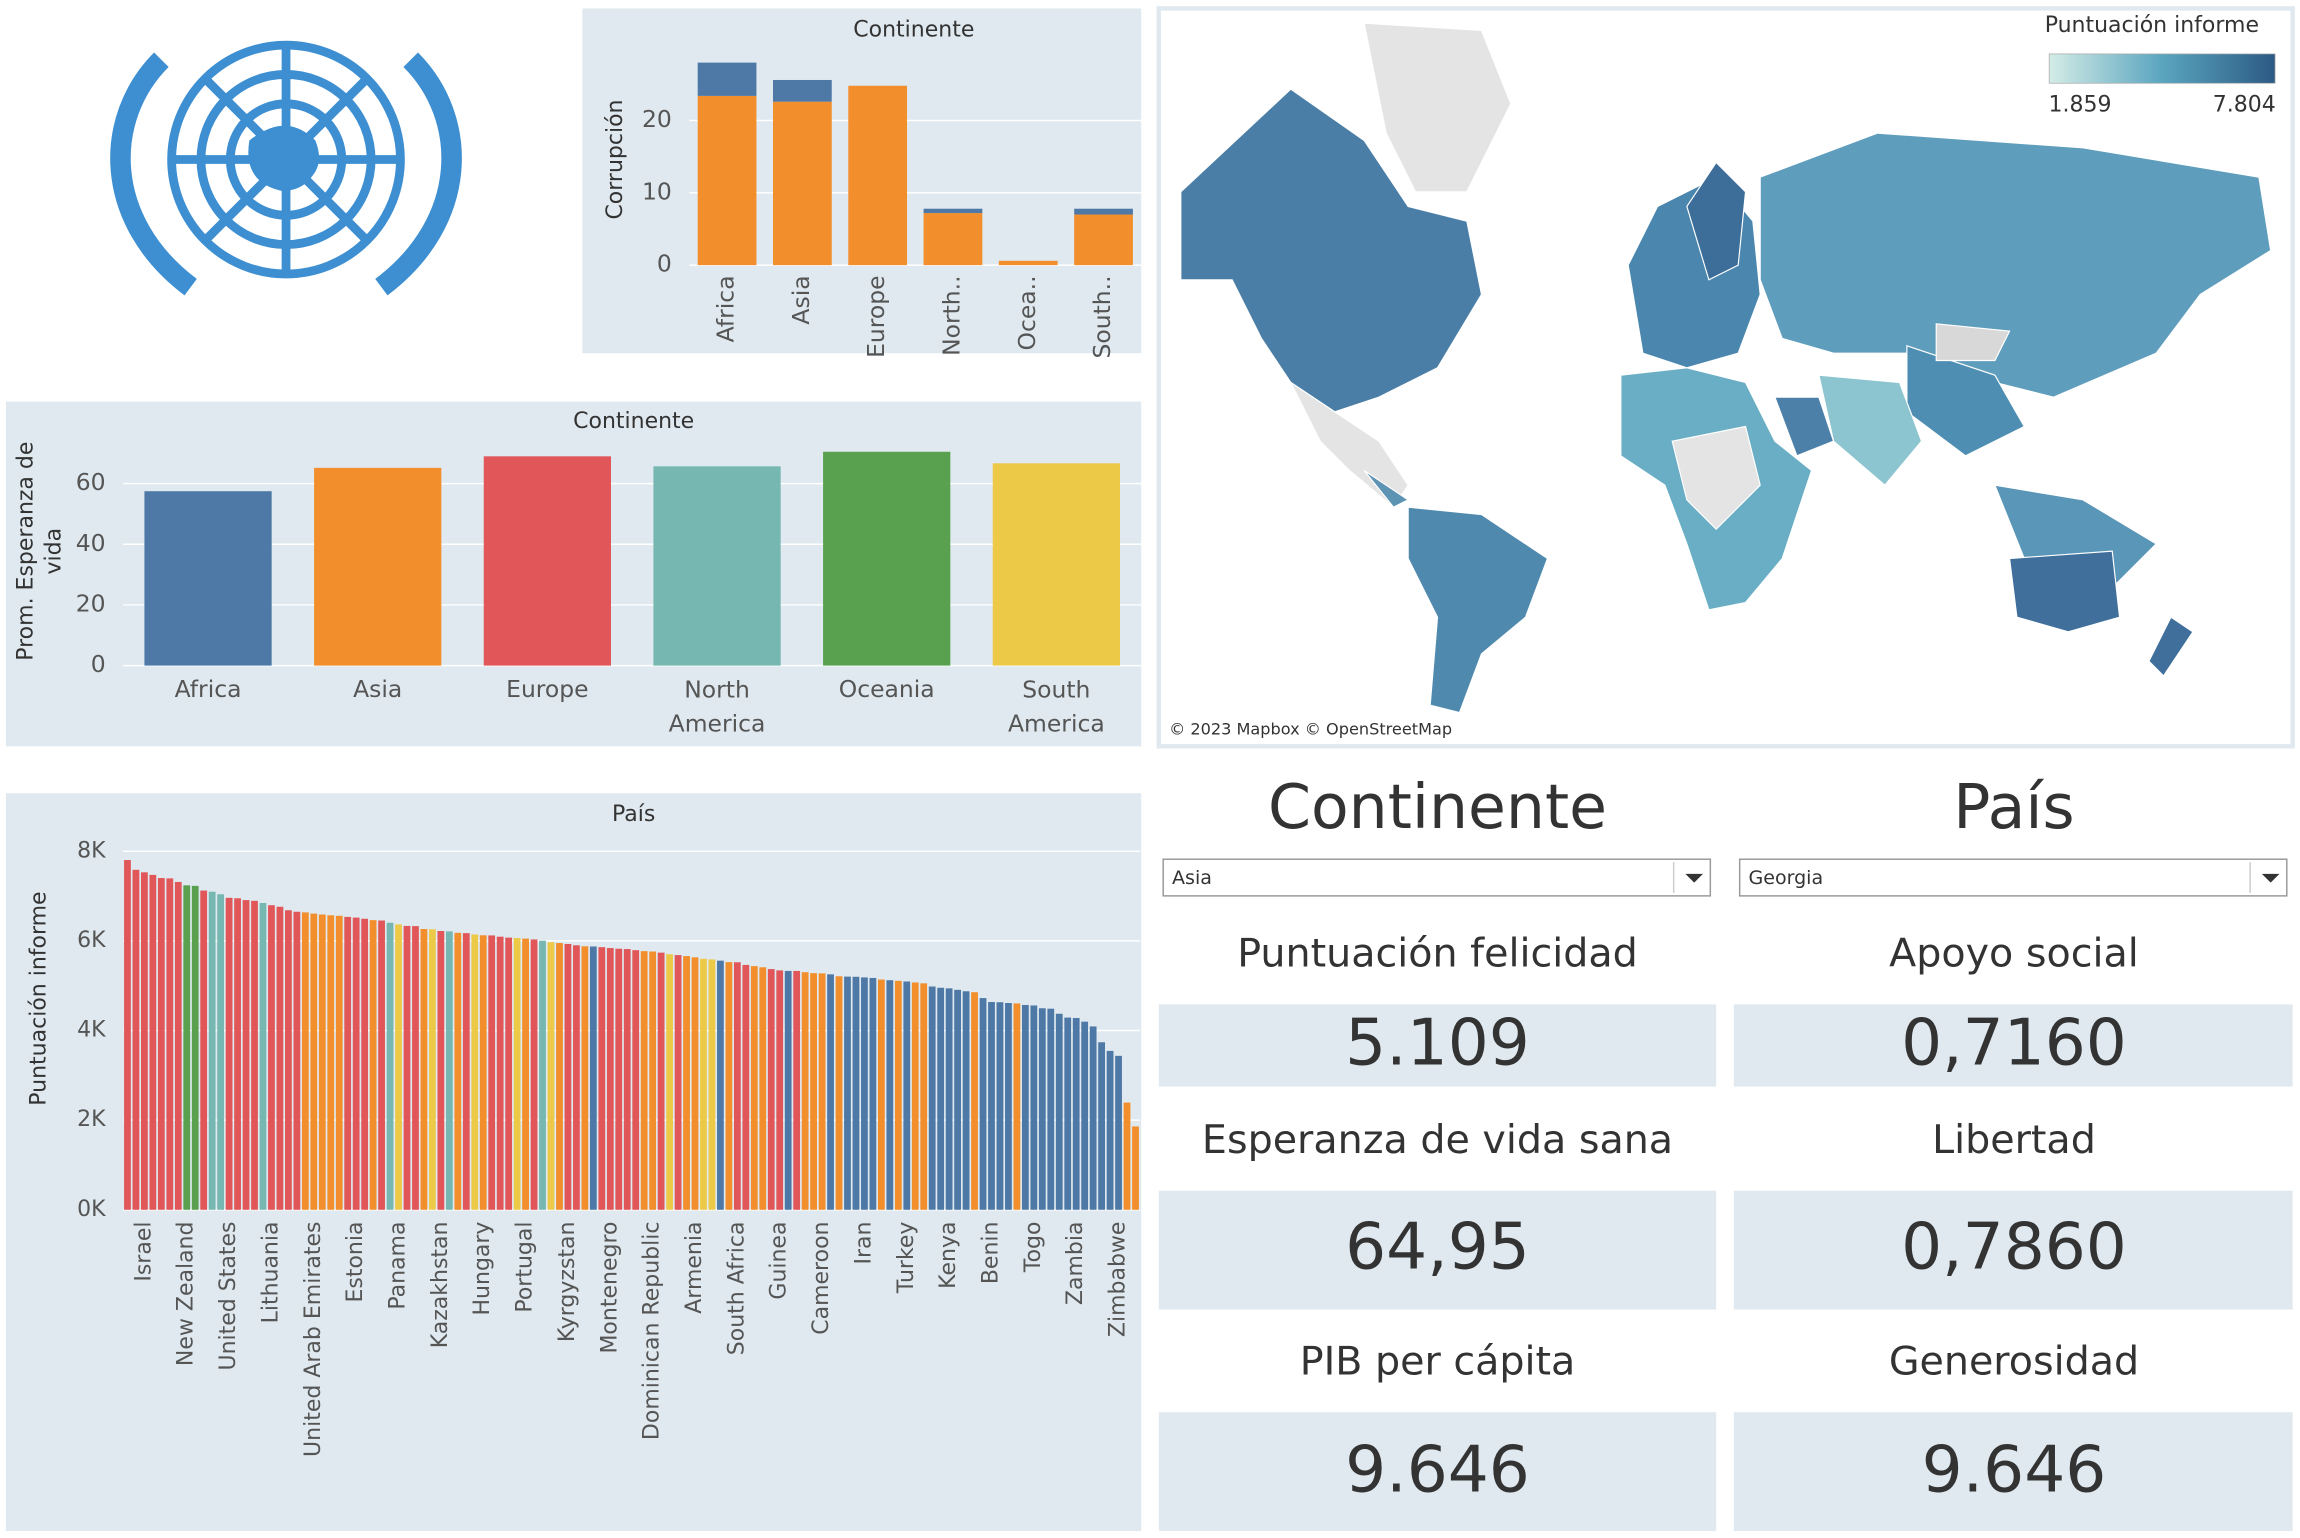  What do you see at coordinates (525, 1267) in the screenshot?
I see `x-tick-label: Portugal` at bounding box center [525, 1267].